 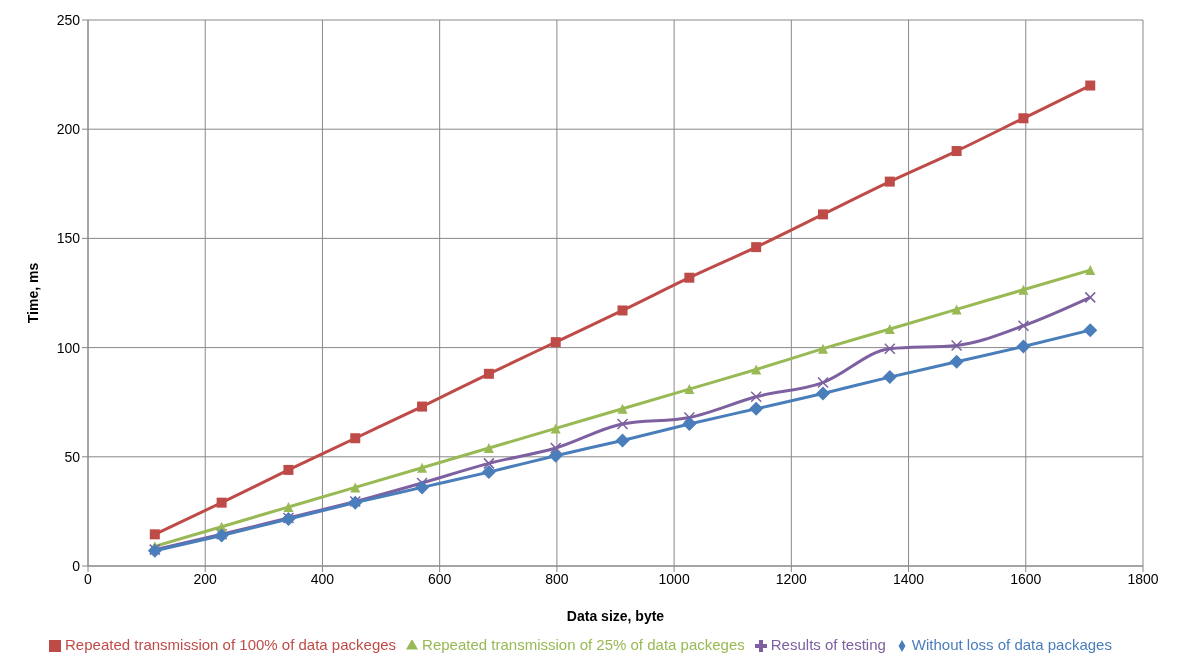 What do you see at coordinates (68, 347) in the screenshot?
I see `y-tick-label: 100` at bounding box center [68, 347].